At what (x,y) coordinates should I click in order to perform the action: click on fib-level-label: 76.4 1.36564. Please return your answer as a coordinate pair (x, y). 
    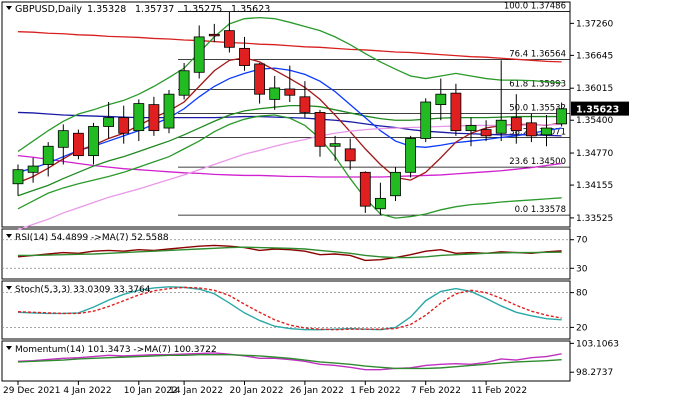
    Looking at the image, I should click on (537, 55).